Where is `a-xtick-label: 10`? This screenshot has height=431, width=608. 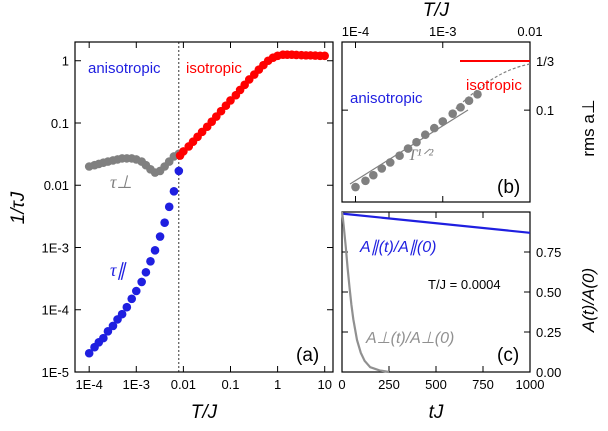
a-xtick-label: 10 is located at coordinates (324, 384).